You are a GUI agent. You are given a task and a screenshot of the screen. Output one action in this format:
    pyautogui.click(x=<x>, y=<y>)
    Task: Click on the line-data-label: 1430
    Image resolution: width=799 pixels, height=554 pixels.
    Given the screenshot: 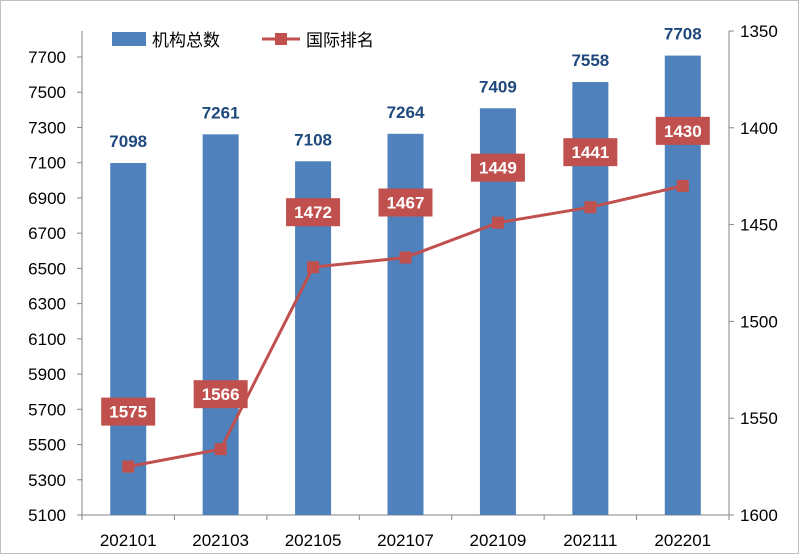 What is the action you would take?
    pyautogui.click(x=683, y=131)
    